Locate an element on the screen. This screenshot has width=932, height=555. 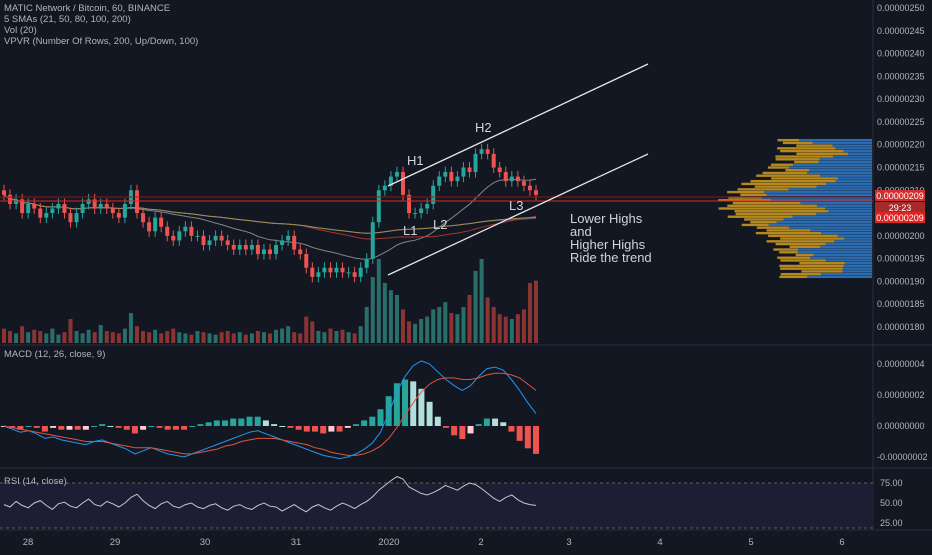
annotation-note-line-3: Higher Highs is located at coordinates (608, 244).